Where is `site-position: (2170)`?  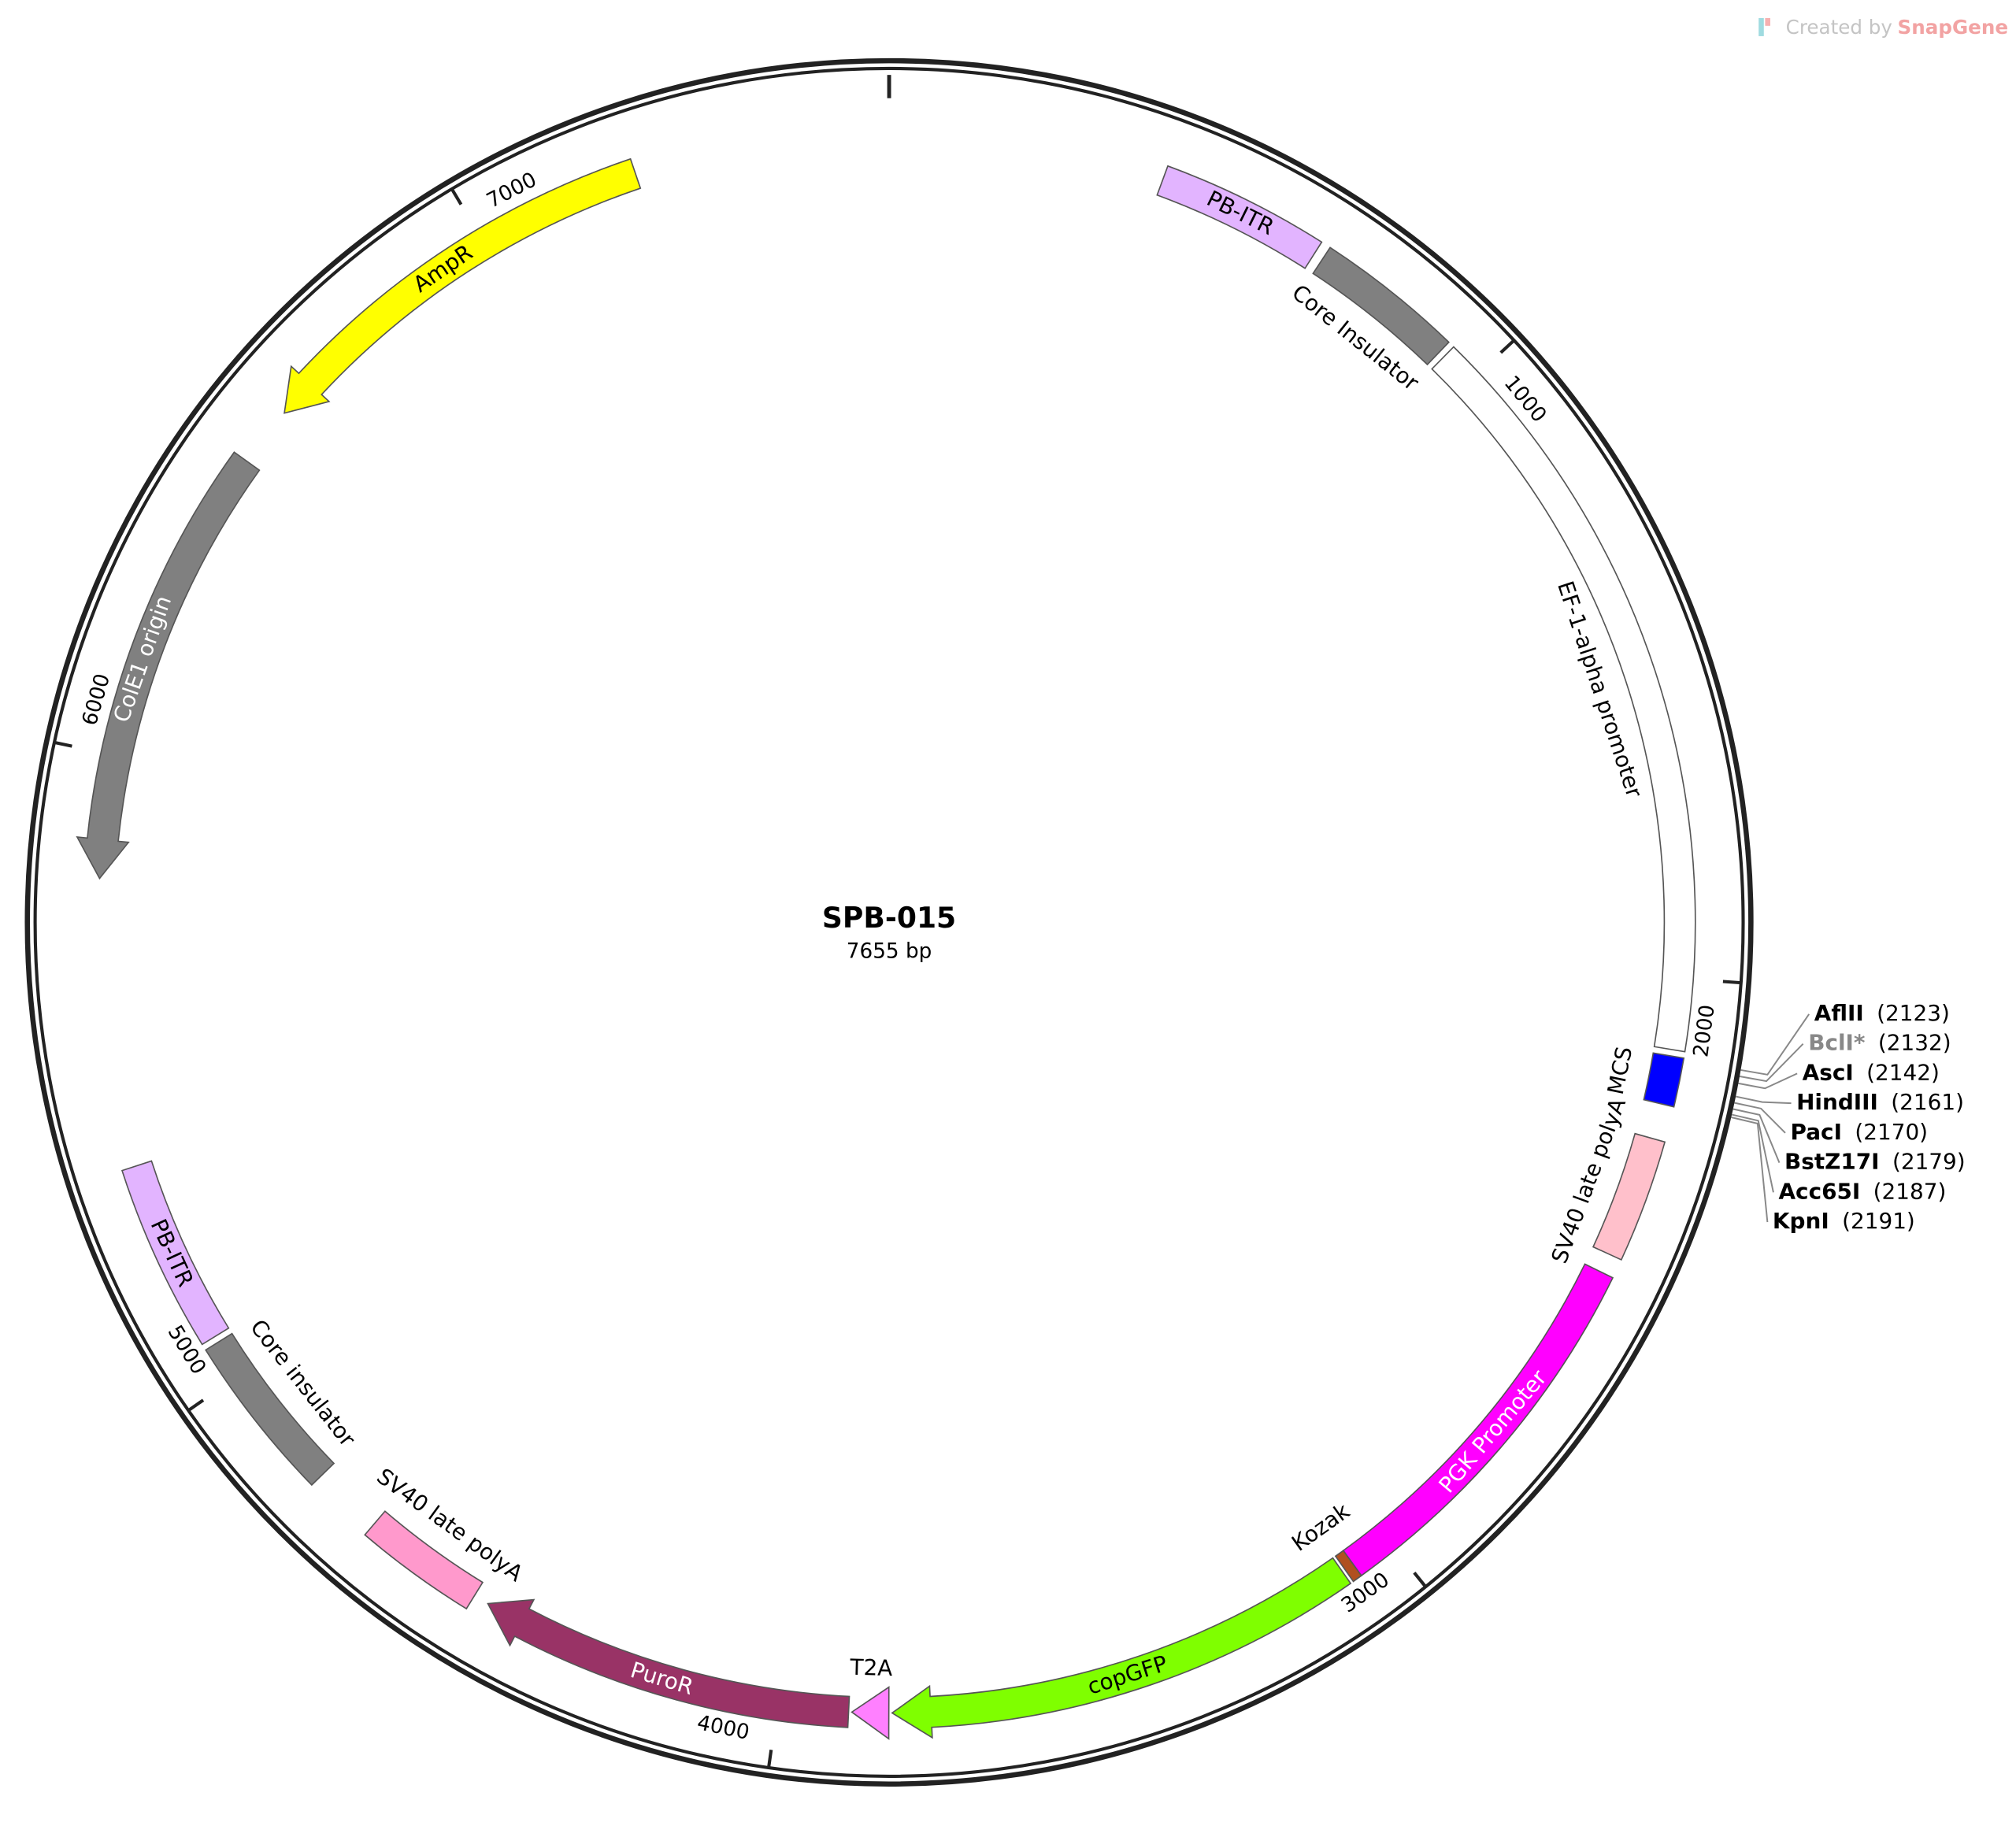 site-position: (2170) is located at coordinates (1891, 1132).